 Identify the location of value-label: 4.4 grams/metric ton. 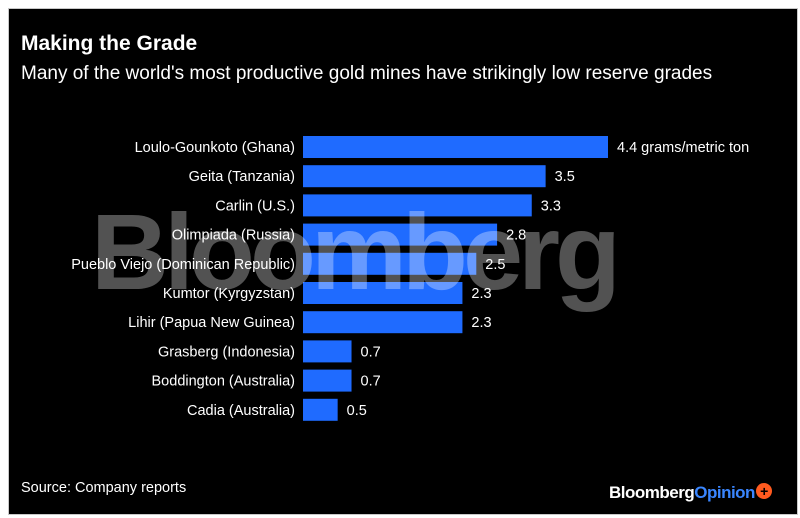
(683, 148).